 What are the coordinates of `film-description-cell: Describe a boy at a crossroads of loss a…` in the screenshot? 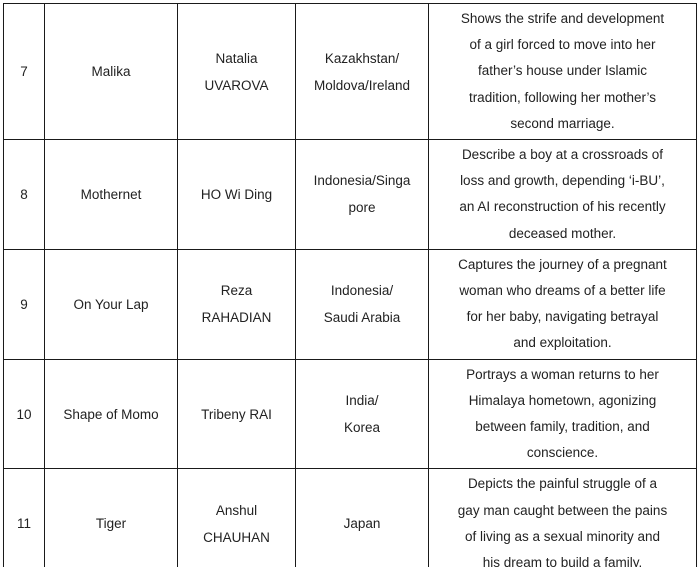 It's located at (562, 194).